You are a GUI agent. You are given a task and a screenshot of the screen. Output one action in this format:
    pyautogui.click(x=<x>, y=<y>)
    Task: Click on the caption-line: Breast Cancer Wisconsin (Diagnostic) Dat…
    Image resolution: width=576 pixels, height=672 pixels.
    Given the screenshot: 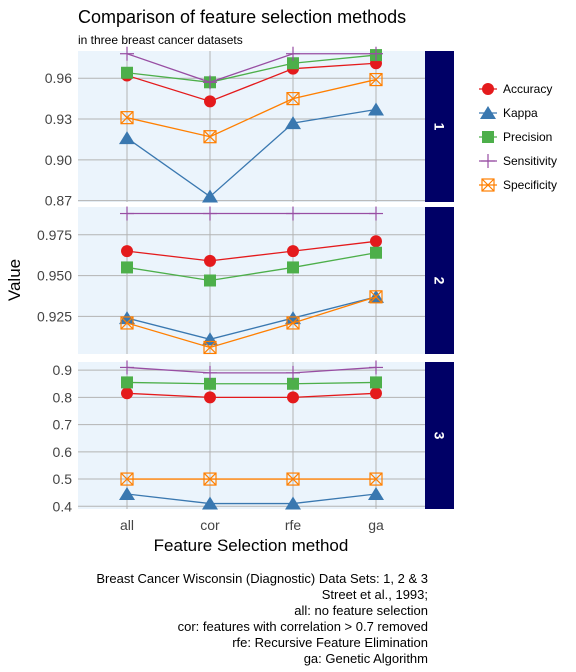 What is the action you would take?
    pyautogui.click(x=262, y=578)
    